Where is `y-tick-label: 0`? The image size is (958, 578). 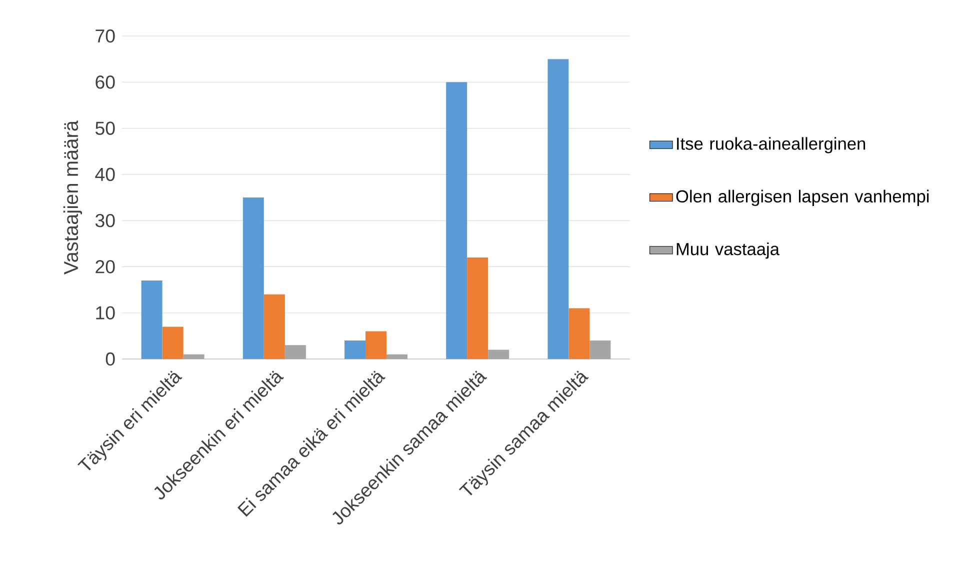
y-tick-label: 0 is located at coordinates (110, 359).